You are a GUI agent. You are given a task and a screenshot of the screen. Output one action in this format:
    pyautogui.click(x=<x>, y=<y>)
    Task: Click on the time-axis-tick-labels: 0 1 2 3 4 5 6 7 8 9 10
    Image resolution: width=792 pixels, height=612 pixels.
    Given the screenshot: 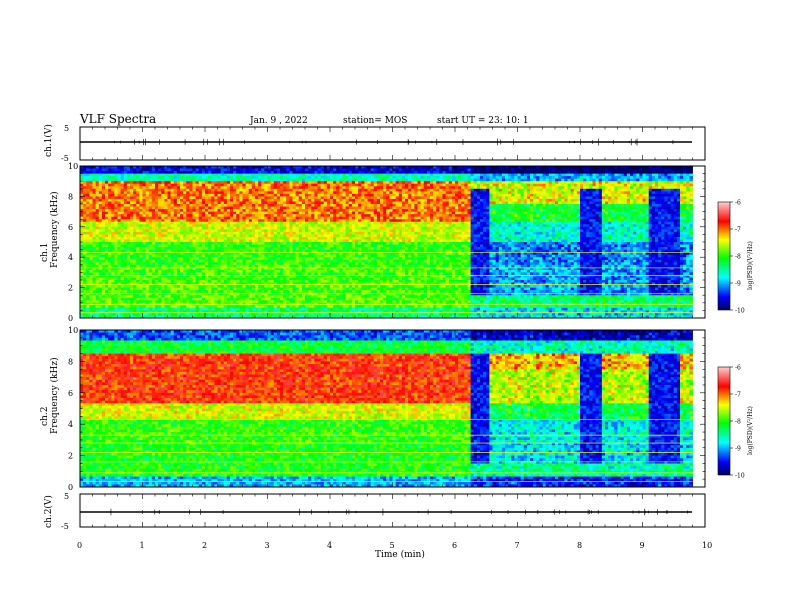 What is the action you would take?
    pyautogui.click(x=394, y=545)
    